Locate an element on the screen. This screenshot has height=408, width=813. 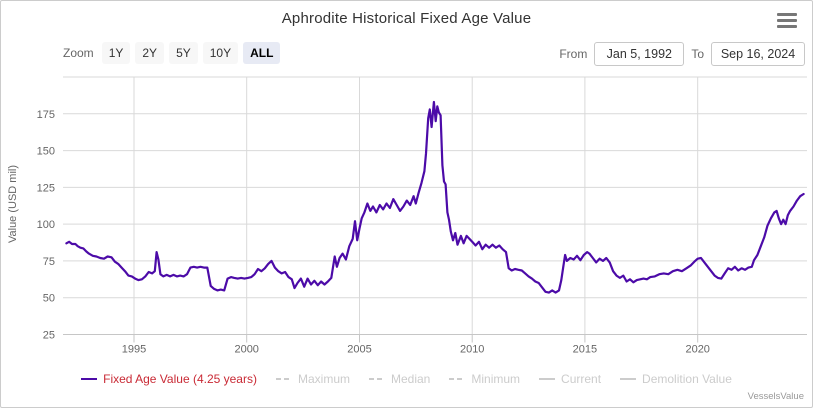
chart-context-menu-button is located at coordinates (787, 21).